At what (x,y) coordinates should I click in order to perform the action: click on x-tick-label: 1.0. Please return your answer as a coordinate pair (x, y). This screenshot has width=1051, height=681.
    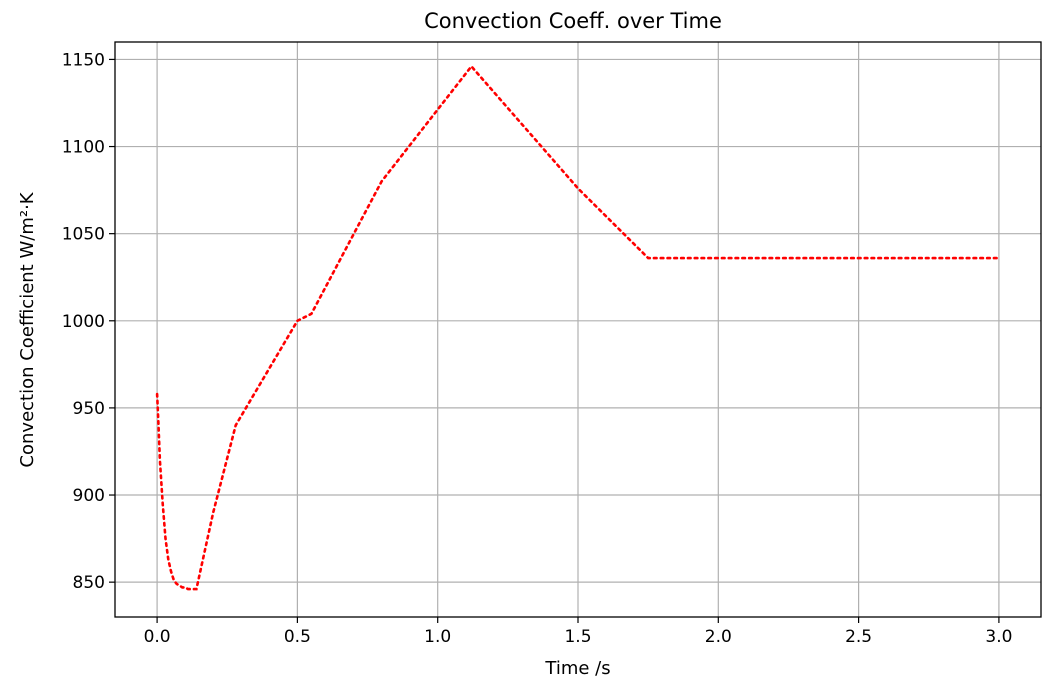
    Looking at the image, I should click on (437, 637).